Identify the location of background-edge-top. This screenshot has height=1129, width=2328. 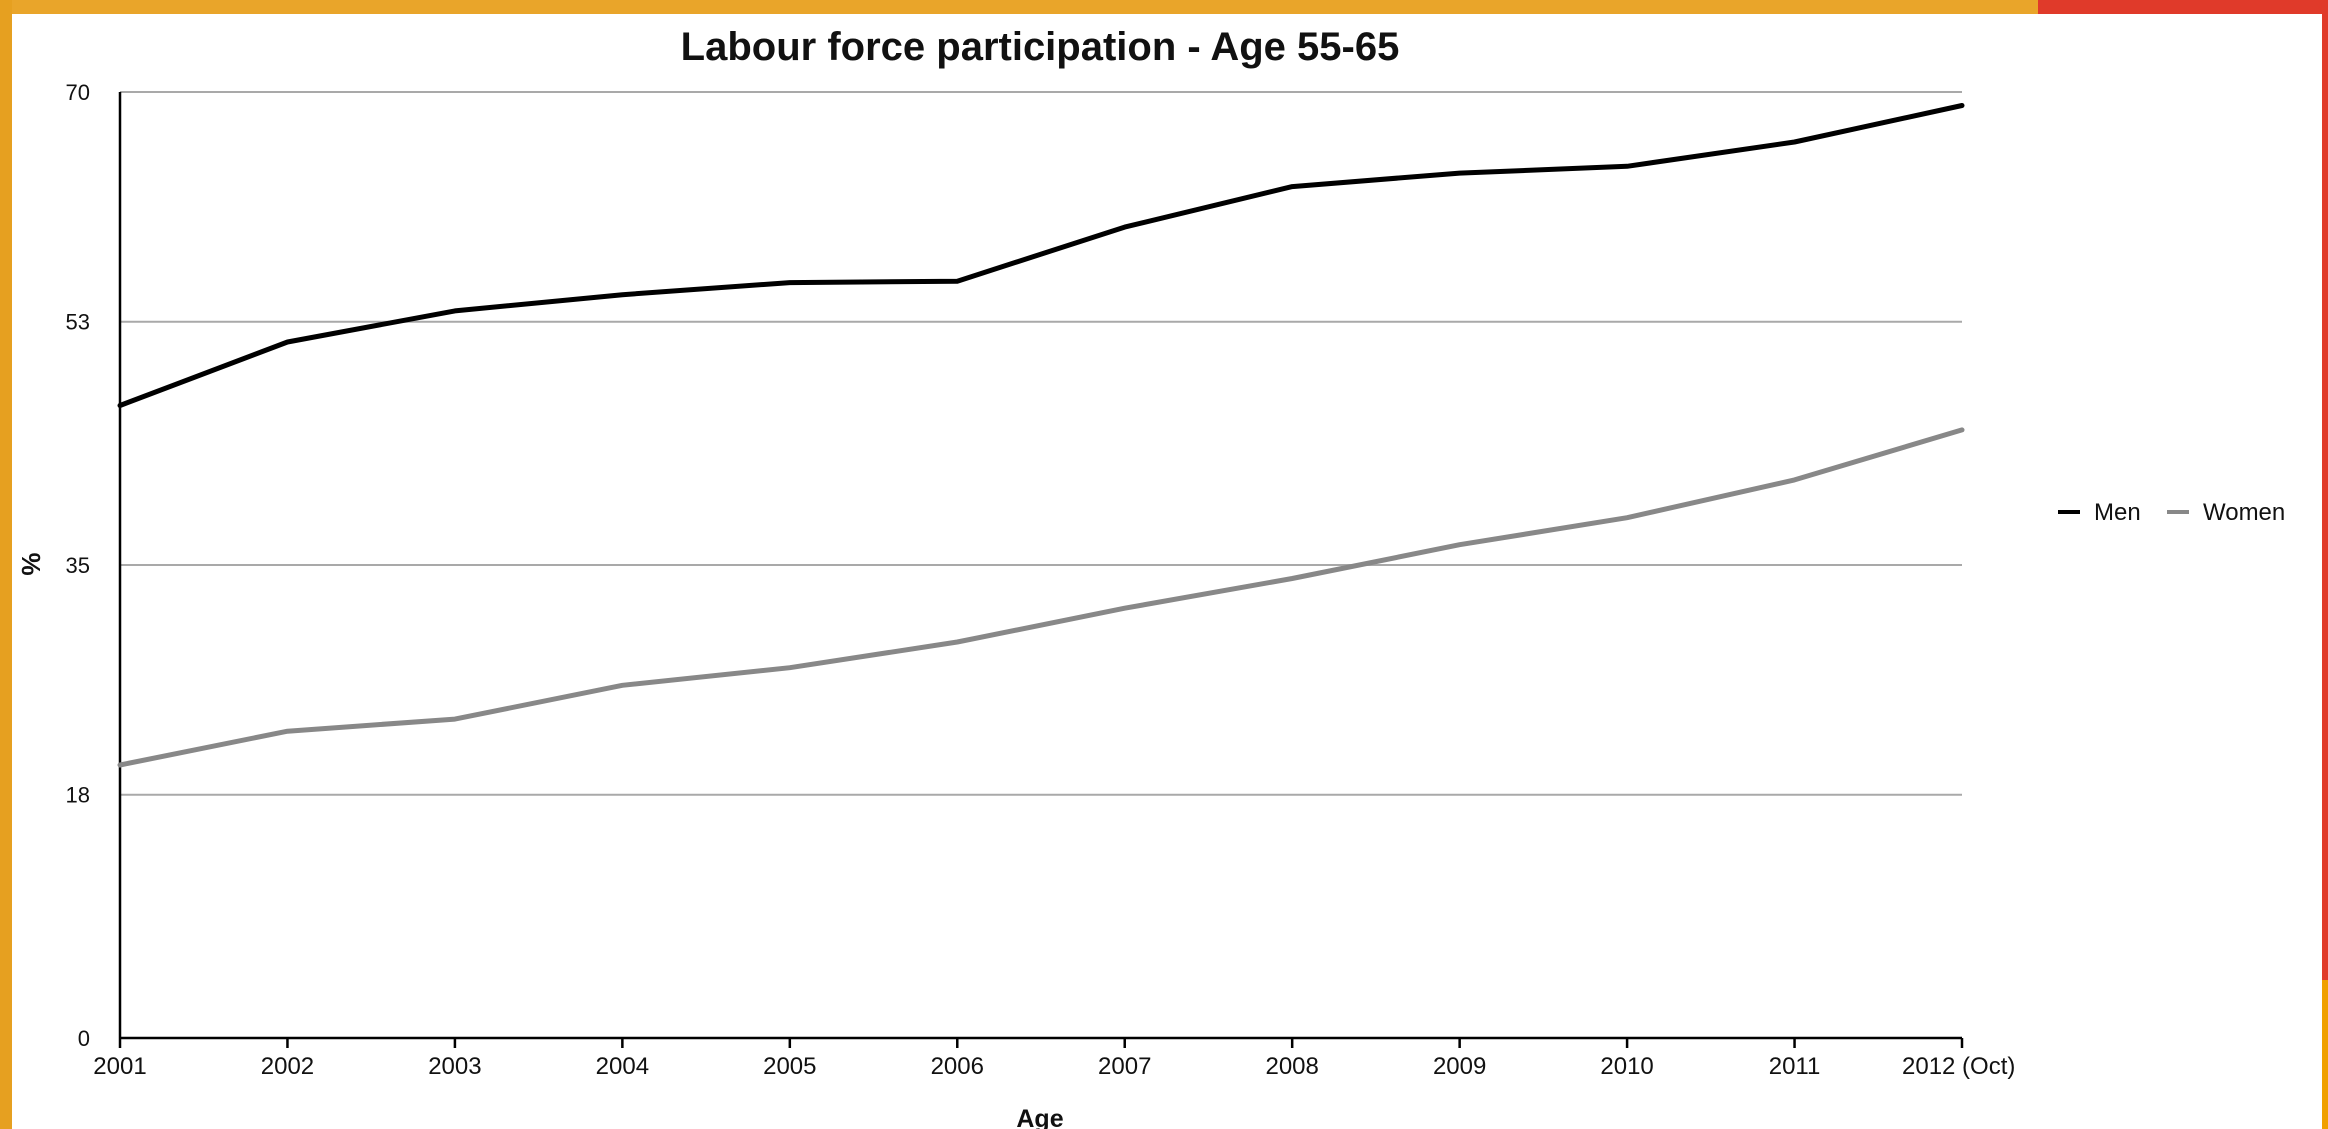
(1164, 7).